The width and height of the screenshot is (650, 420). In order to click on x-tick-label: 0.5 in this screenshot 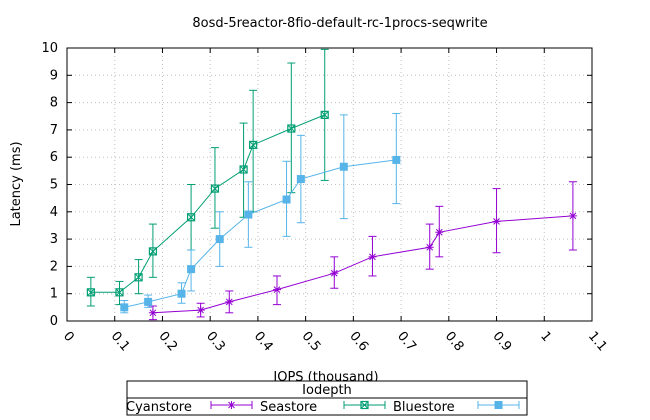, I will do `click(311, 341)`.